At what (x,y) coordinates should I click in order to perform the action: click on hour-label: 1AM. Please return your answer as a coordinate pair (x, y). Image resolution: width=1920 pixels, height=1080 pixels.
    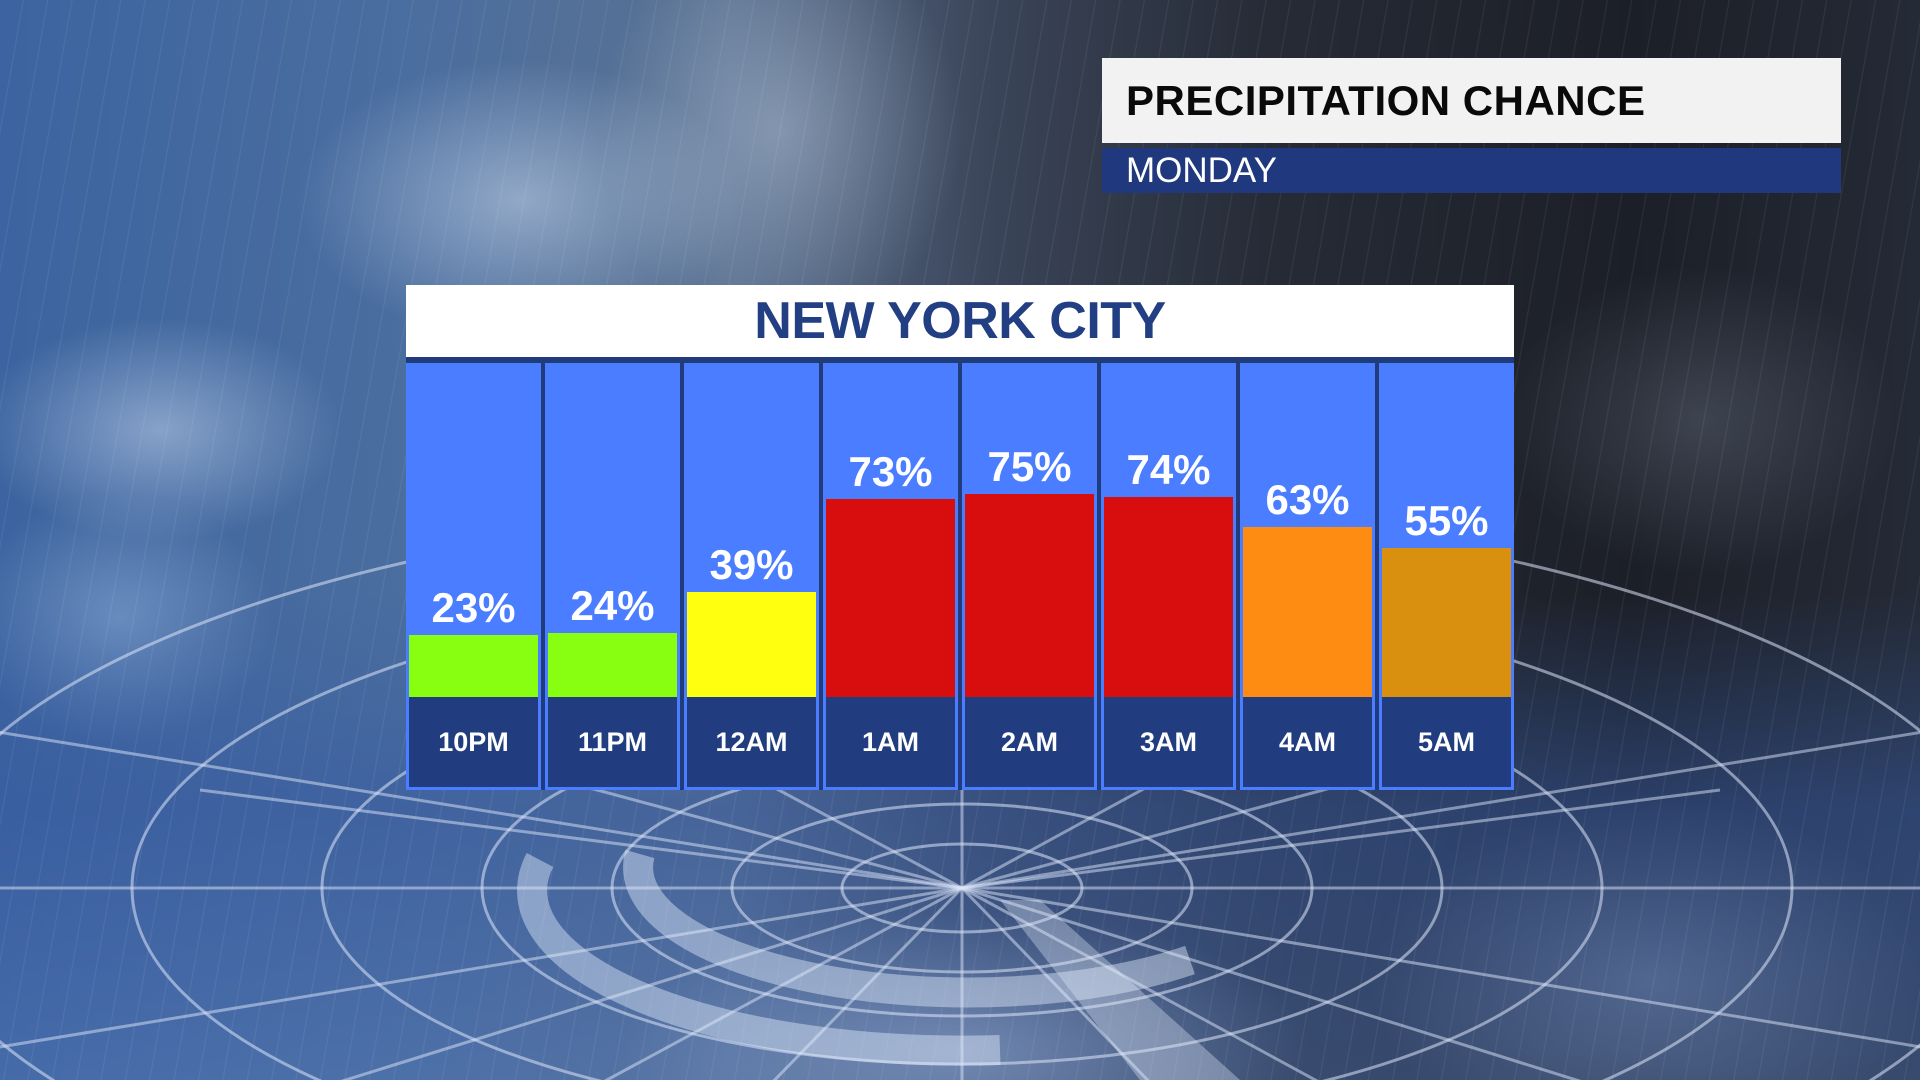
    Looking at the image, I should click on (890, 742).